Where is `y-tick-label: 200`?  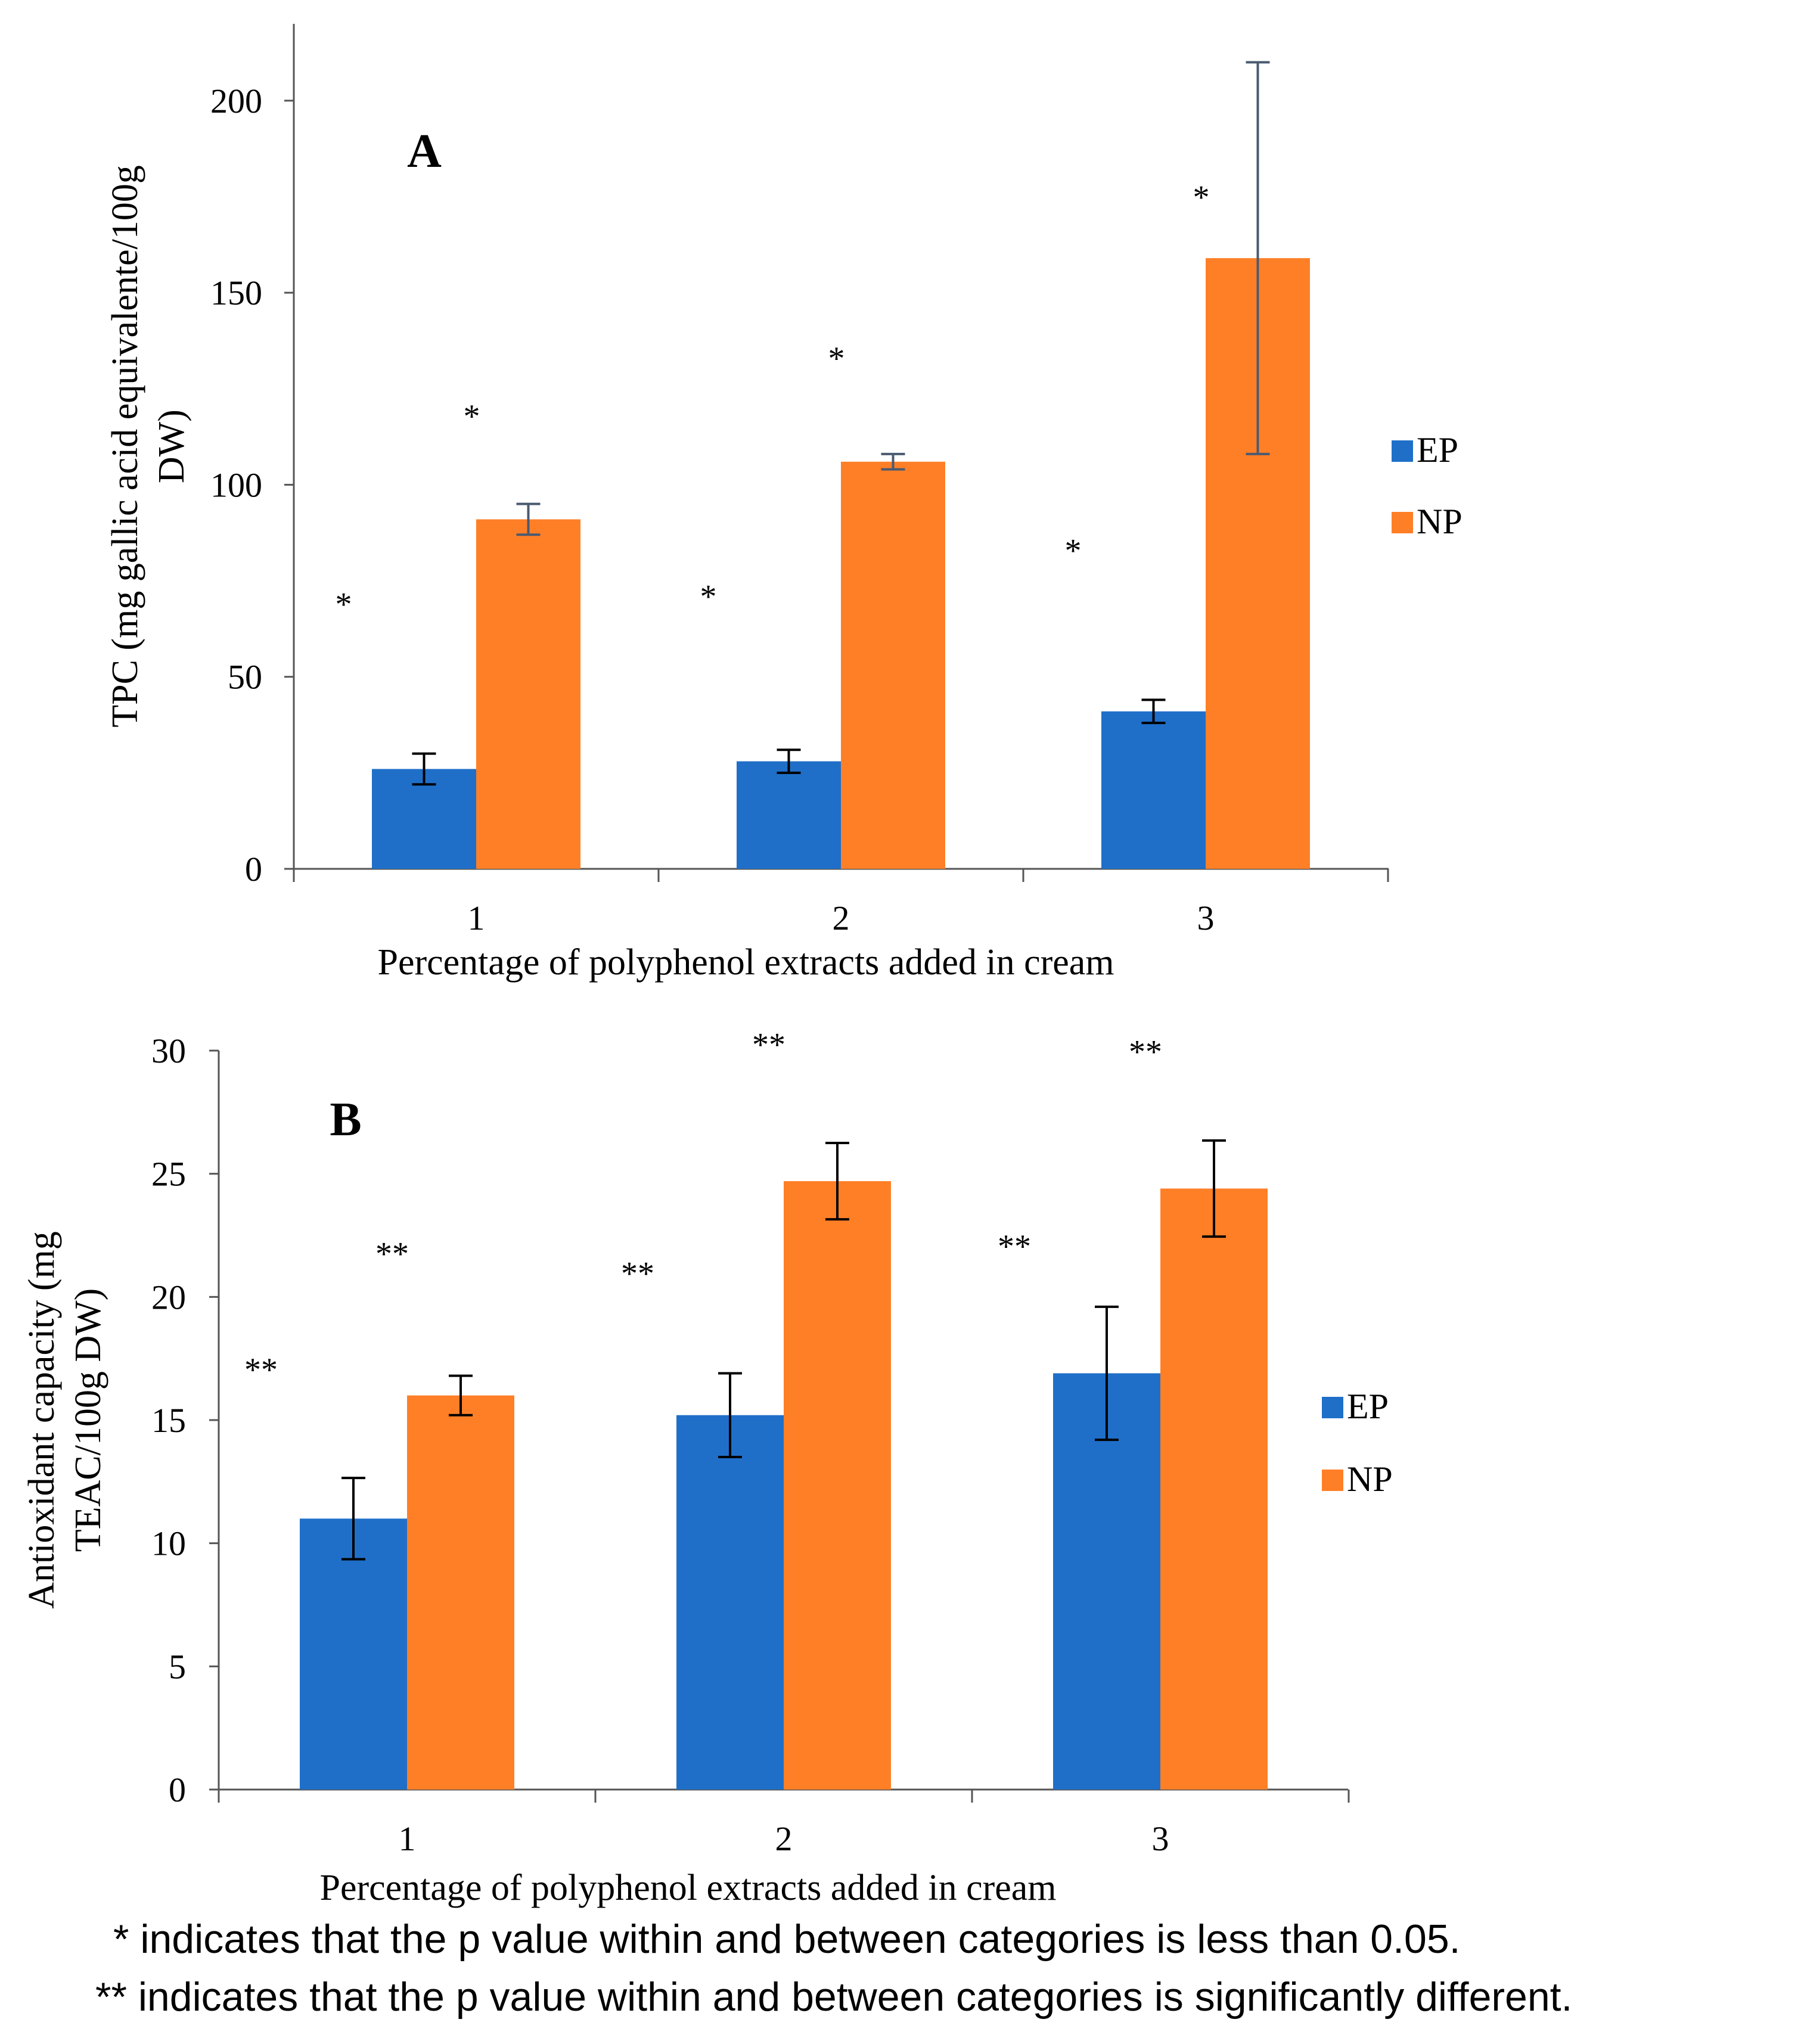
y-tick-label: 200 is located at coordinates (236, 101).